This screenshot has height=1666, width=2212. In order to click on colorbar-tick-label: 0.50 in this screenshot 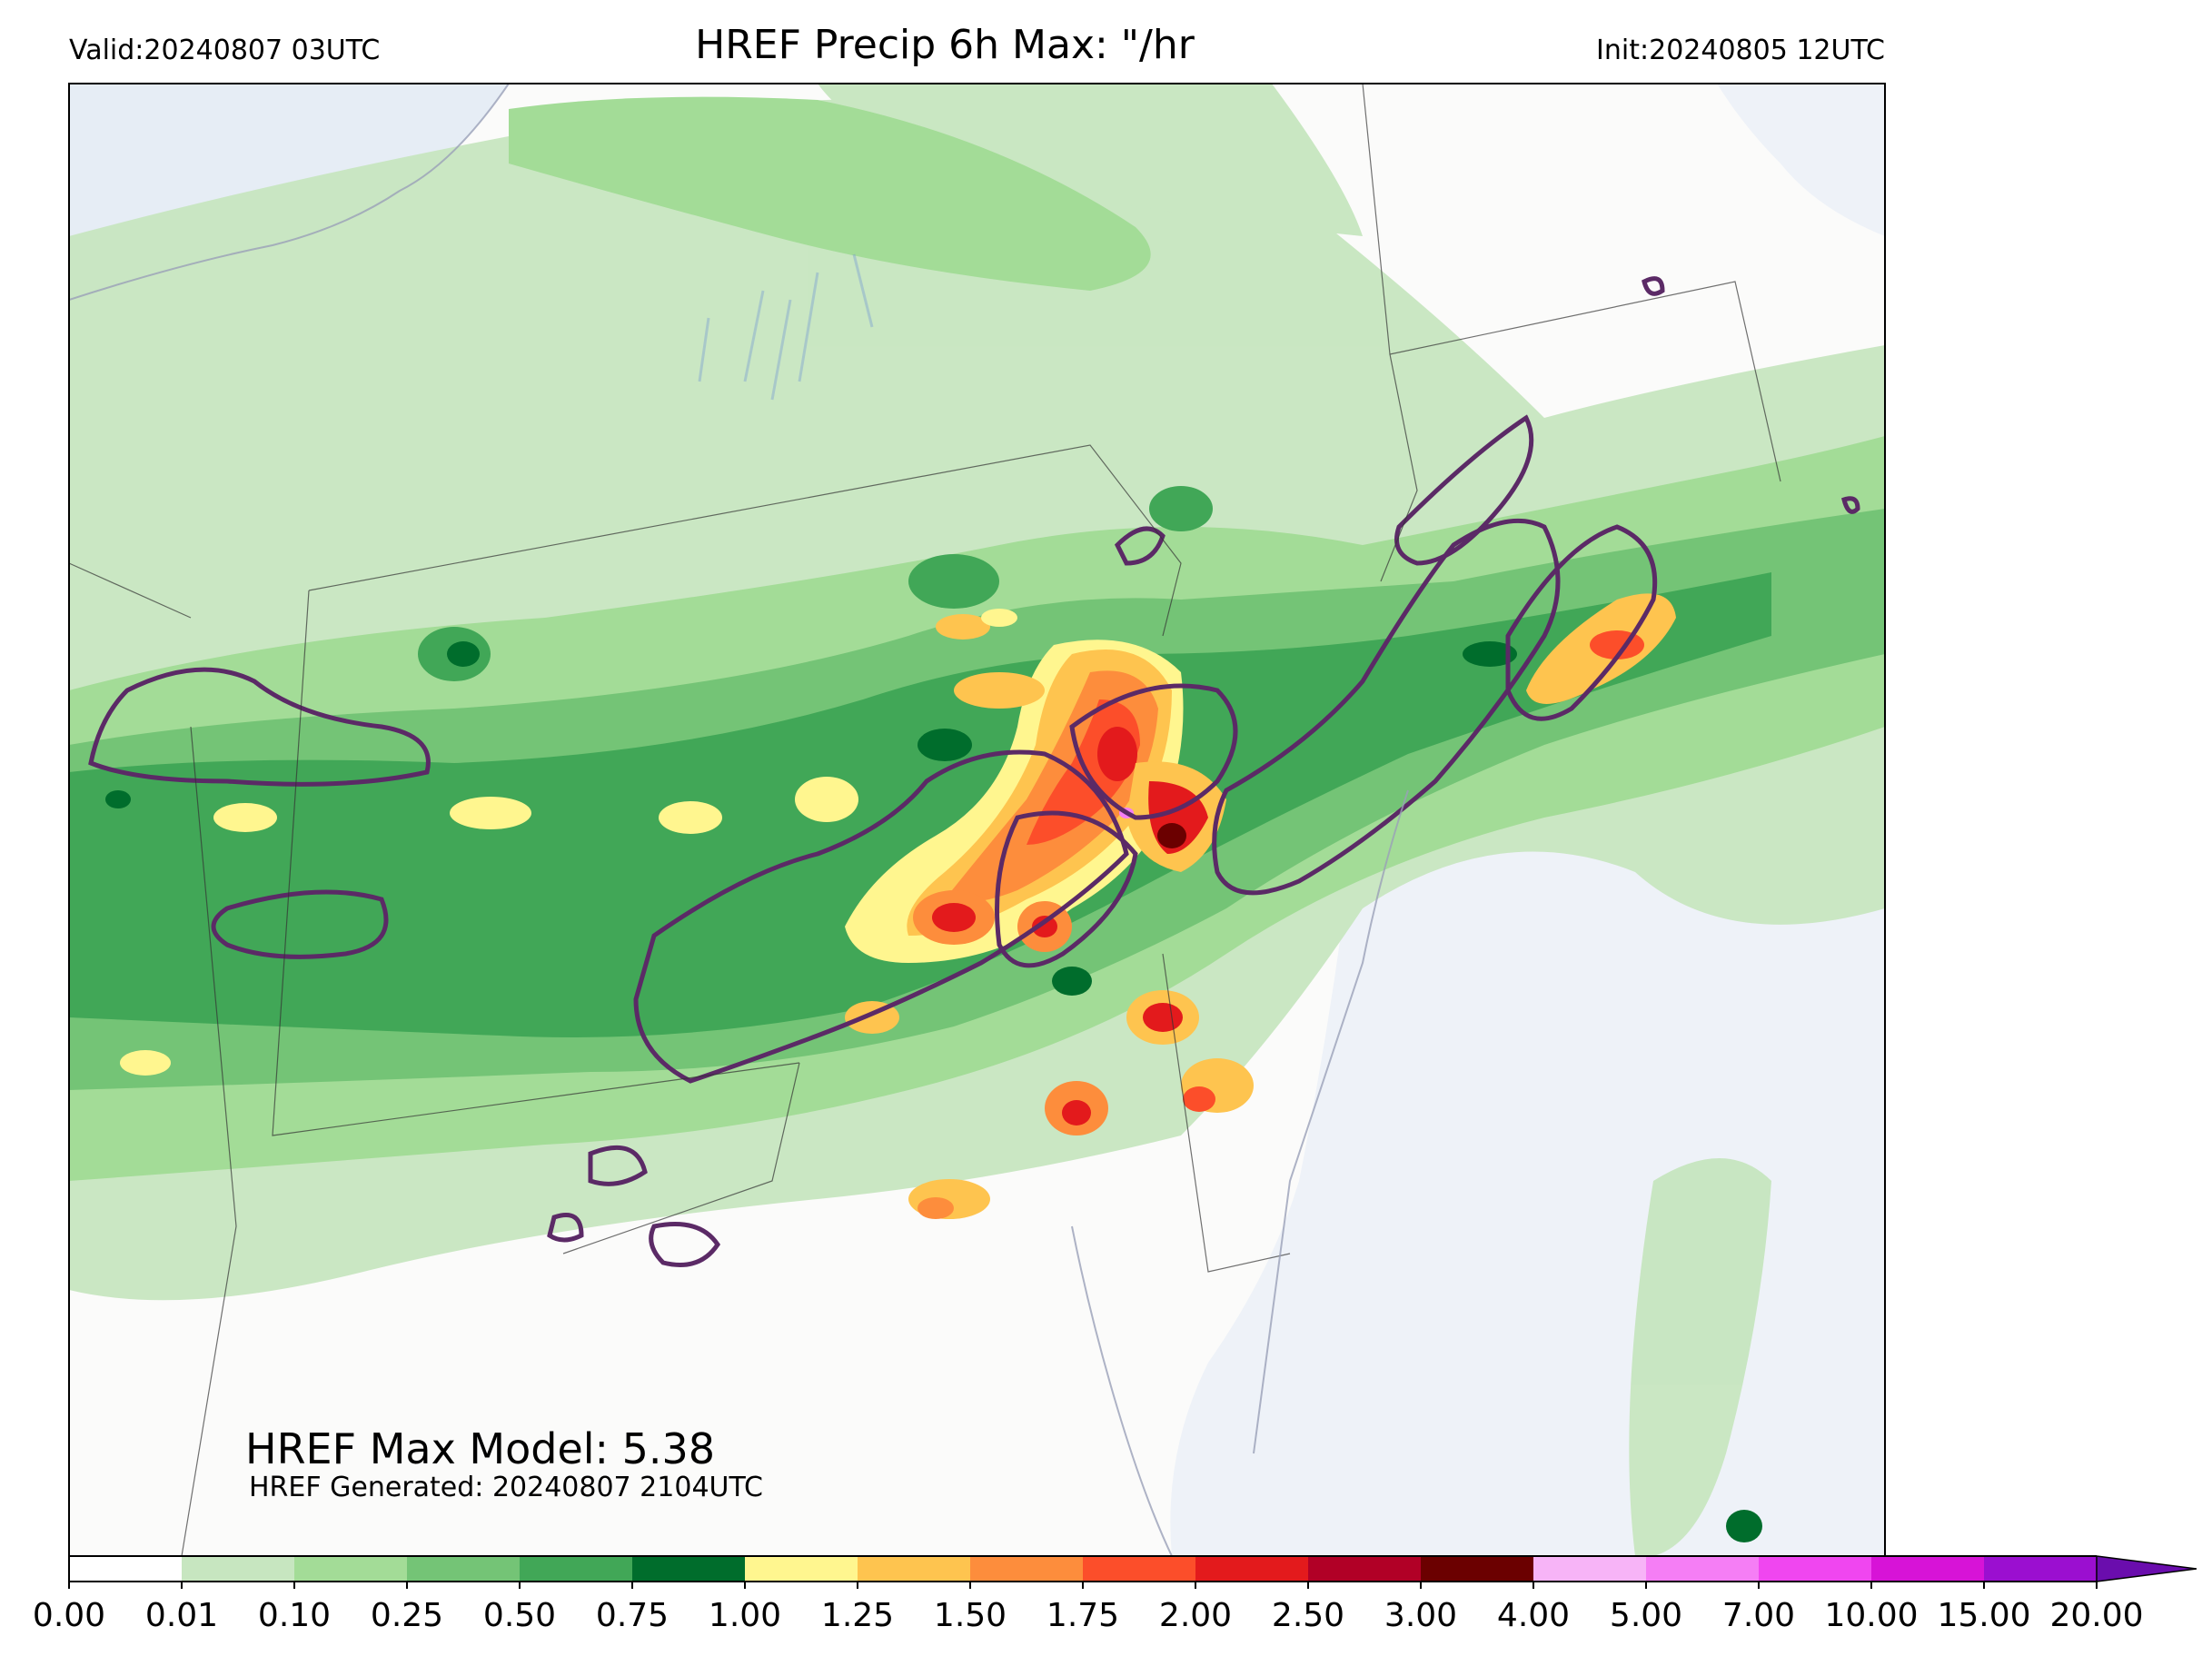, I will do `click(519, 1615)`.